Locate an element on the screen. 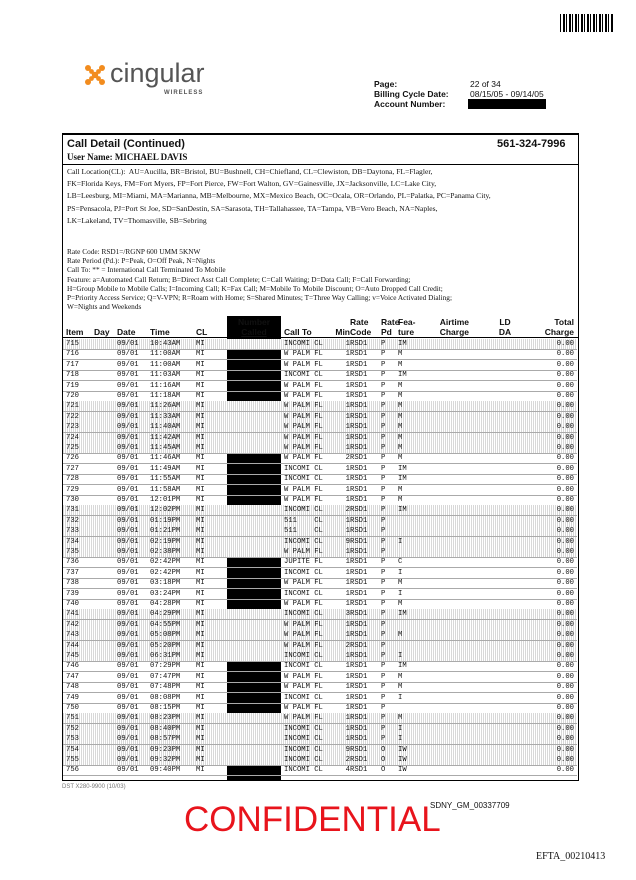 The width and height of the screenshot is (636, 880). barcode is located at coordinates (587, 23).